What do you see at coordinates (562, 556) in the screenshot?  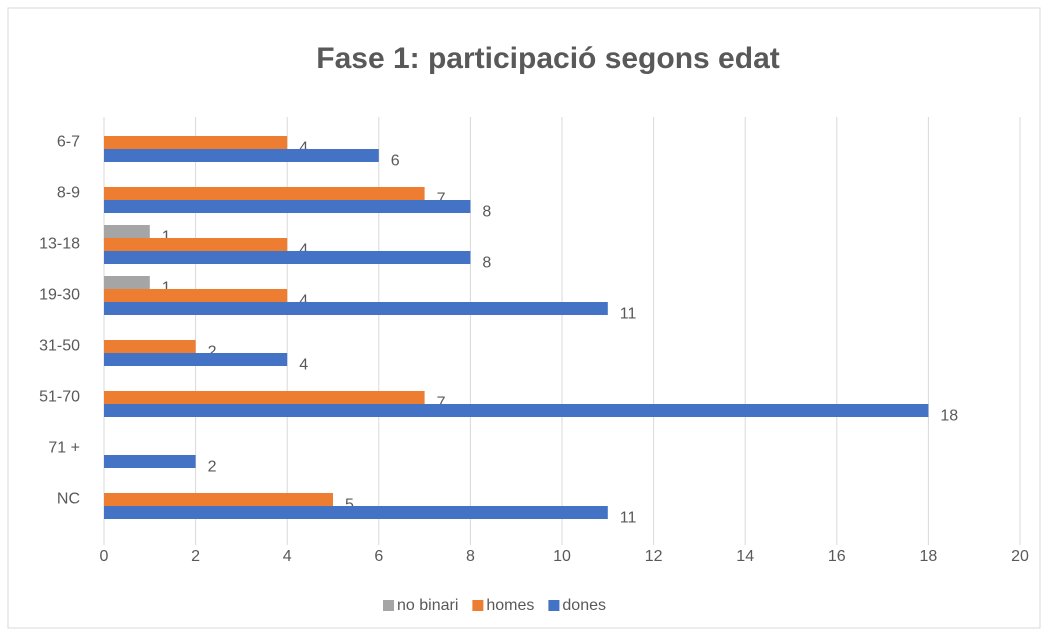 I see `x-tick-label: 10` at bounding box center [562, 556].